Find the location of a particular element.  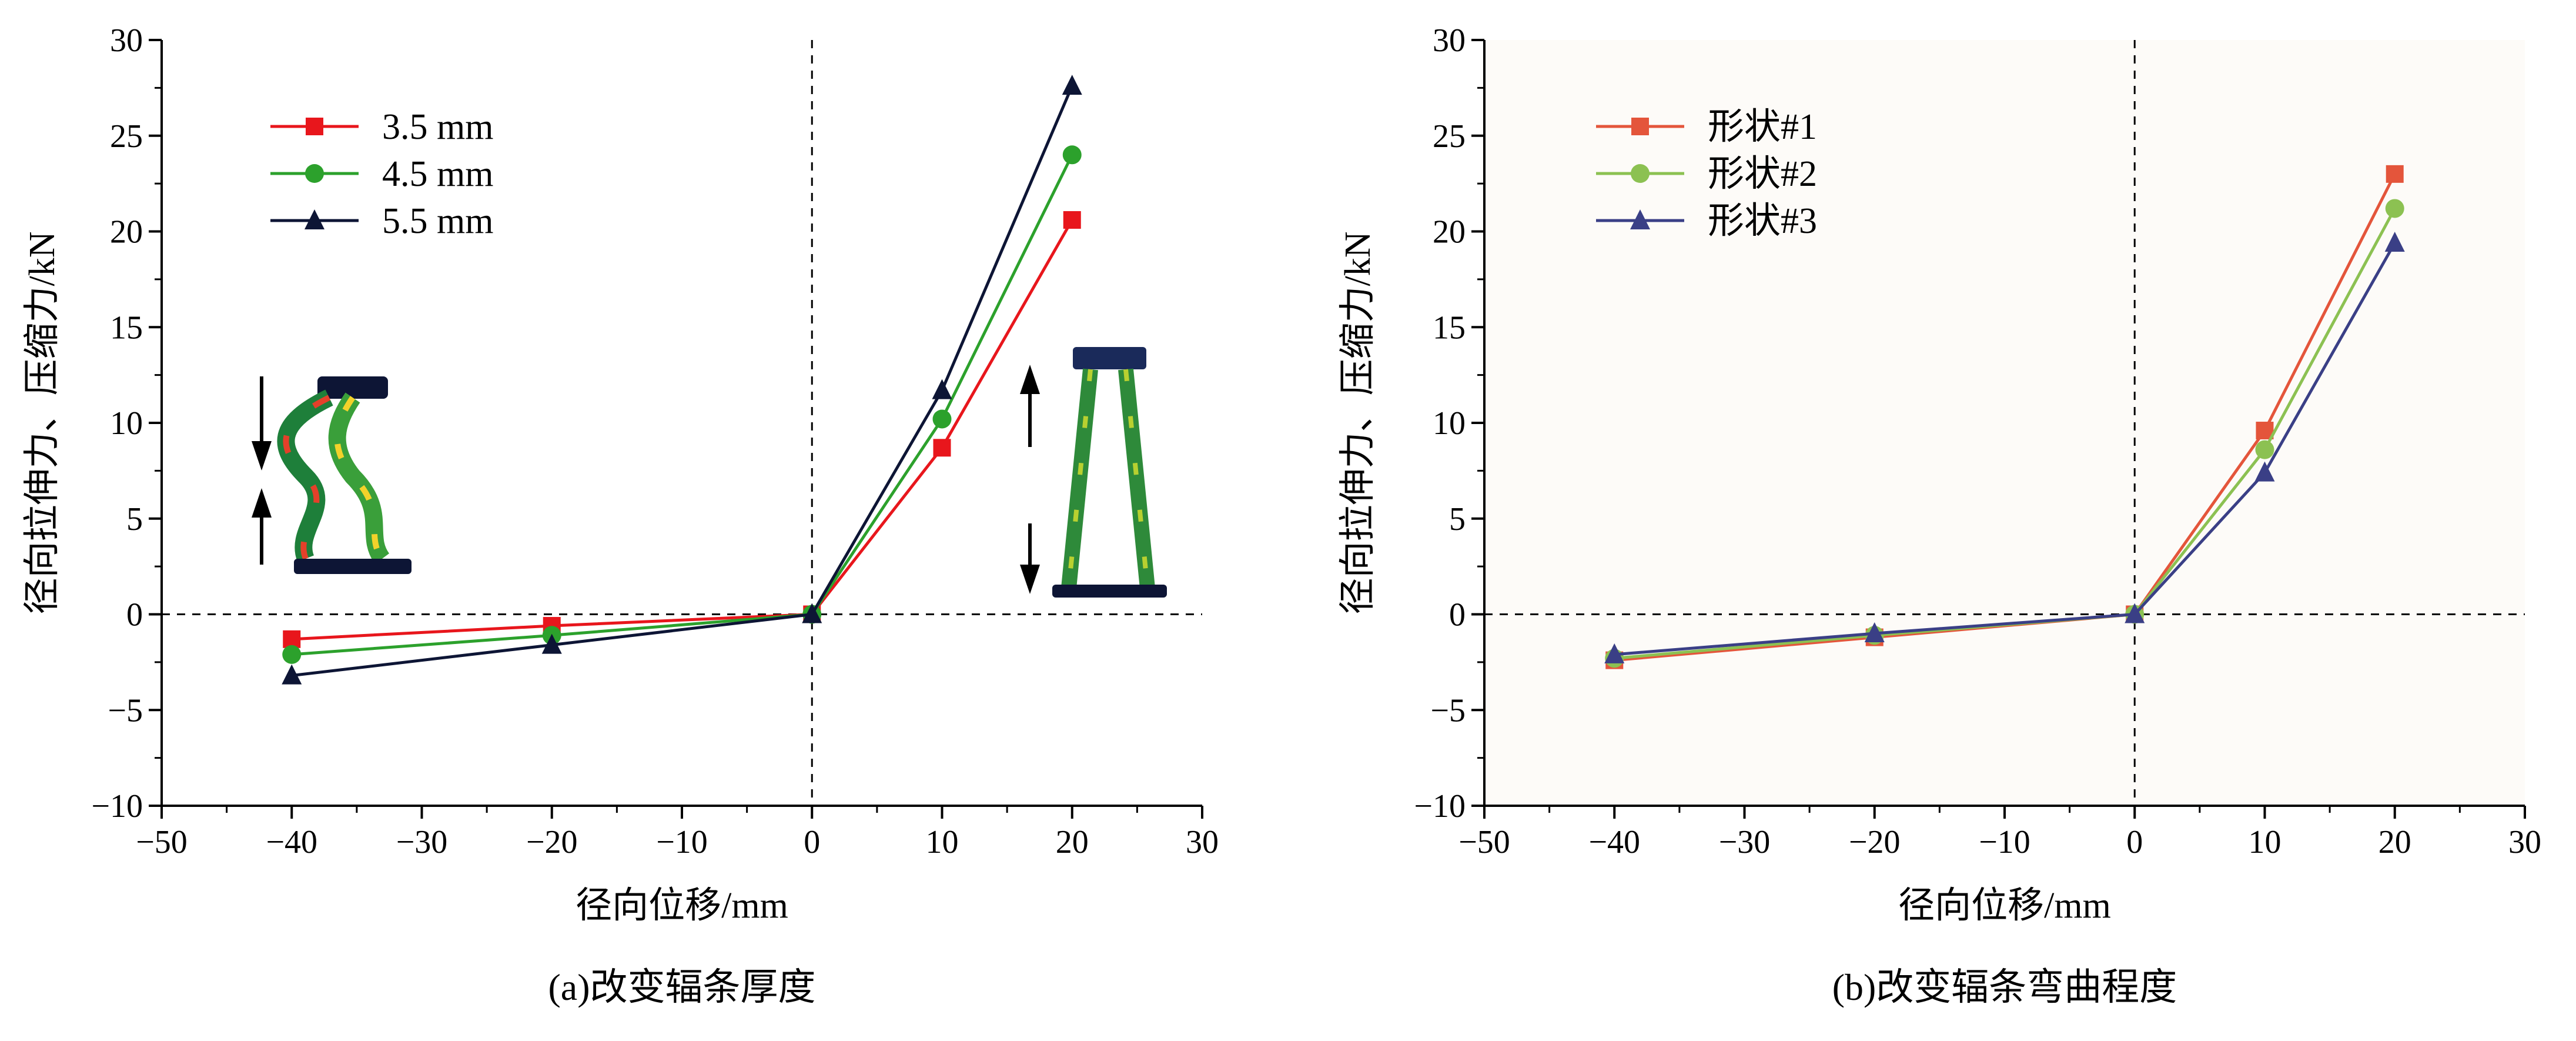

legend-label: 3.5 mm is located at coordinates (437, 127).